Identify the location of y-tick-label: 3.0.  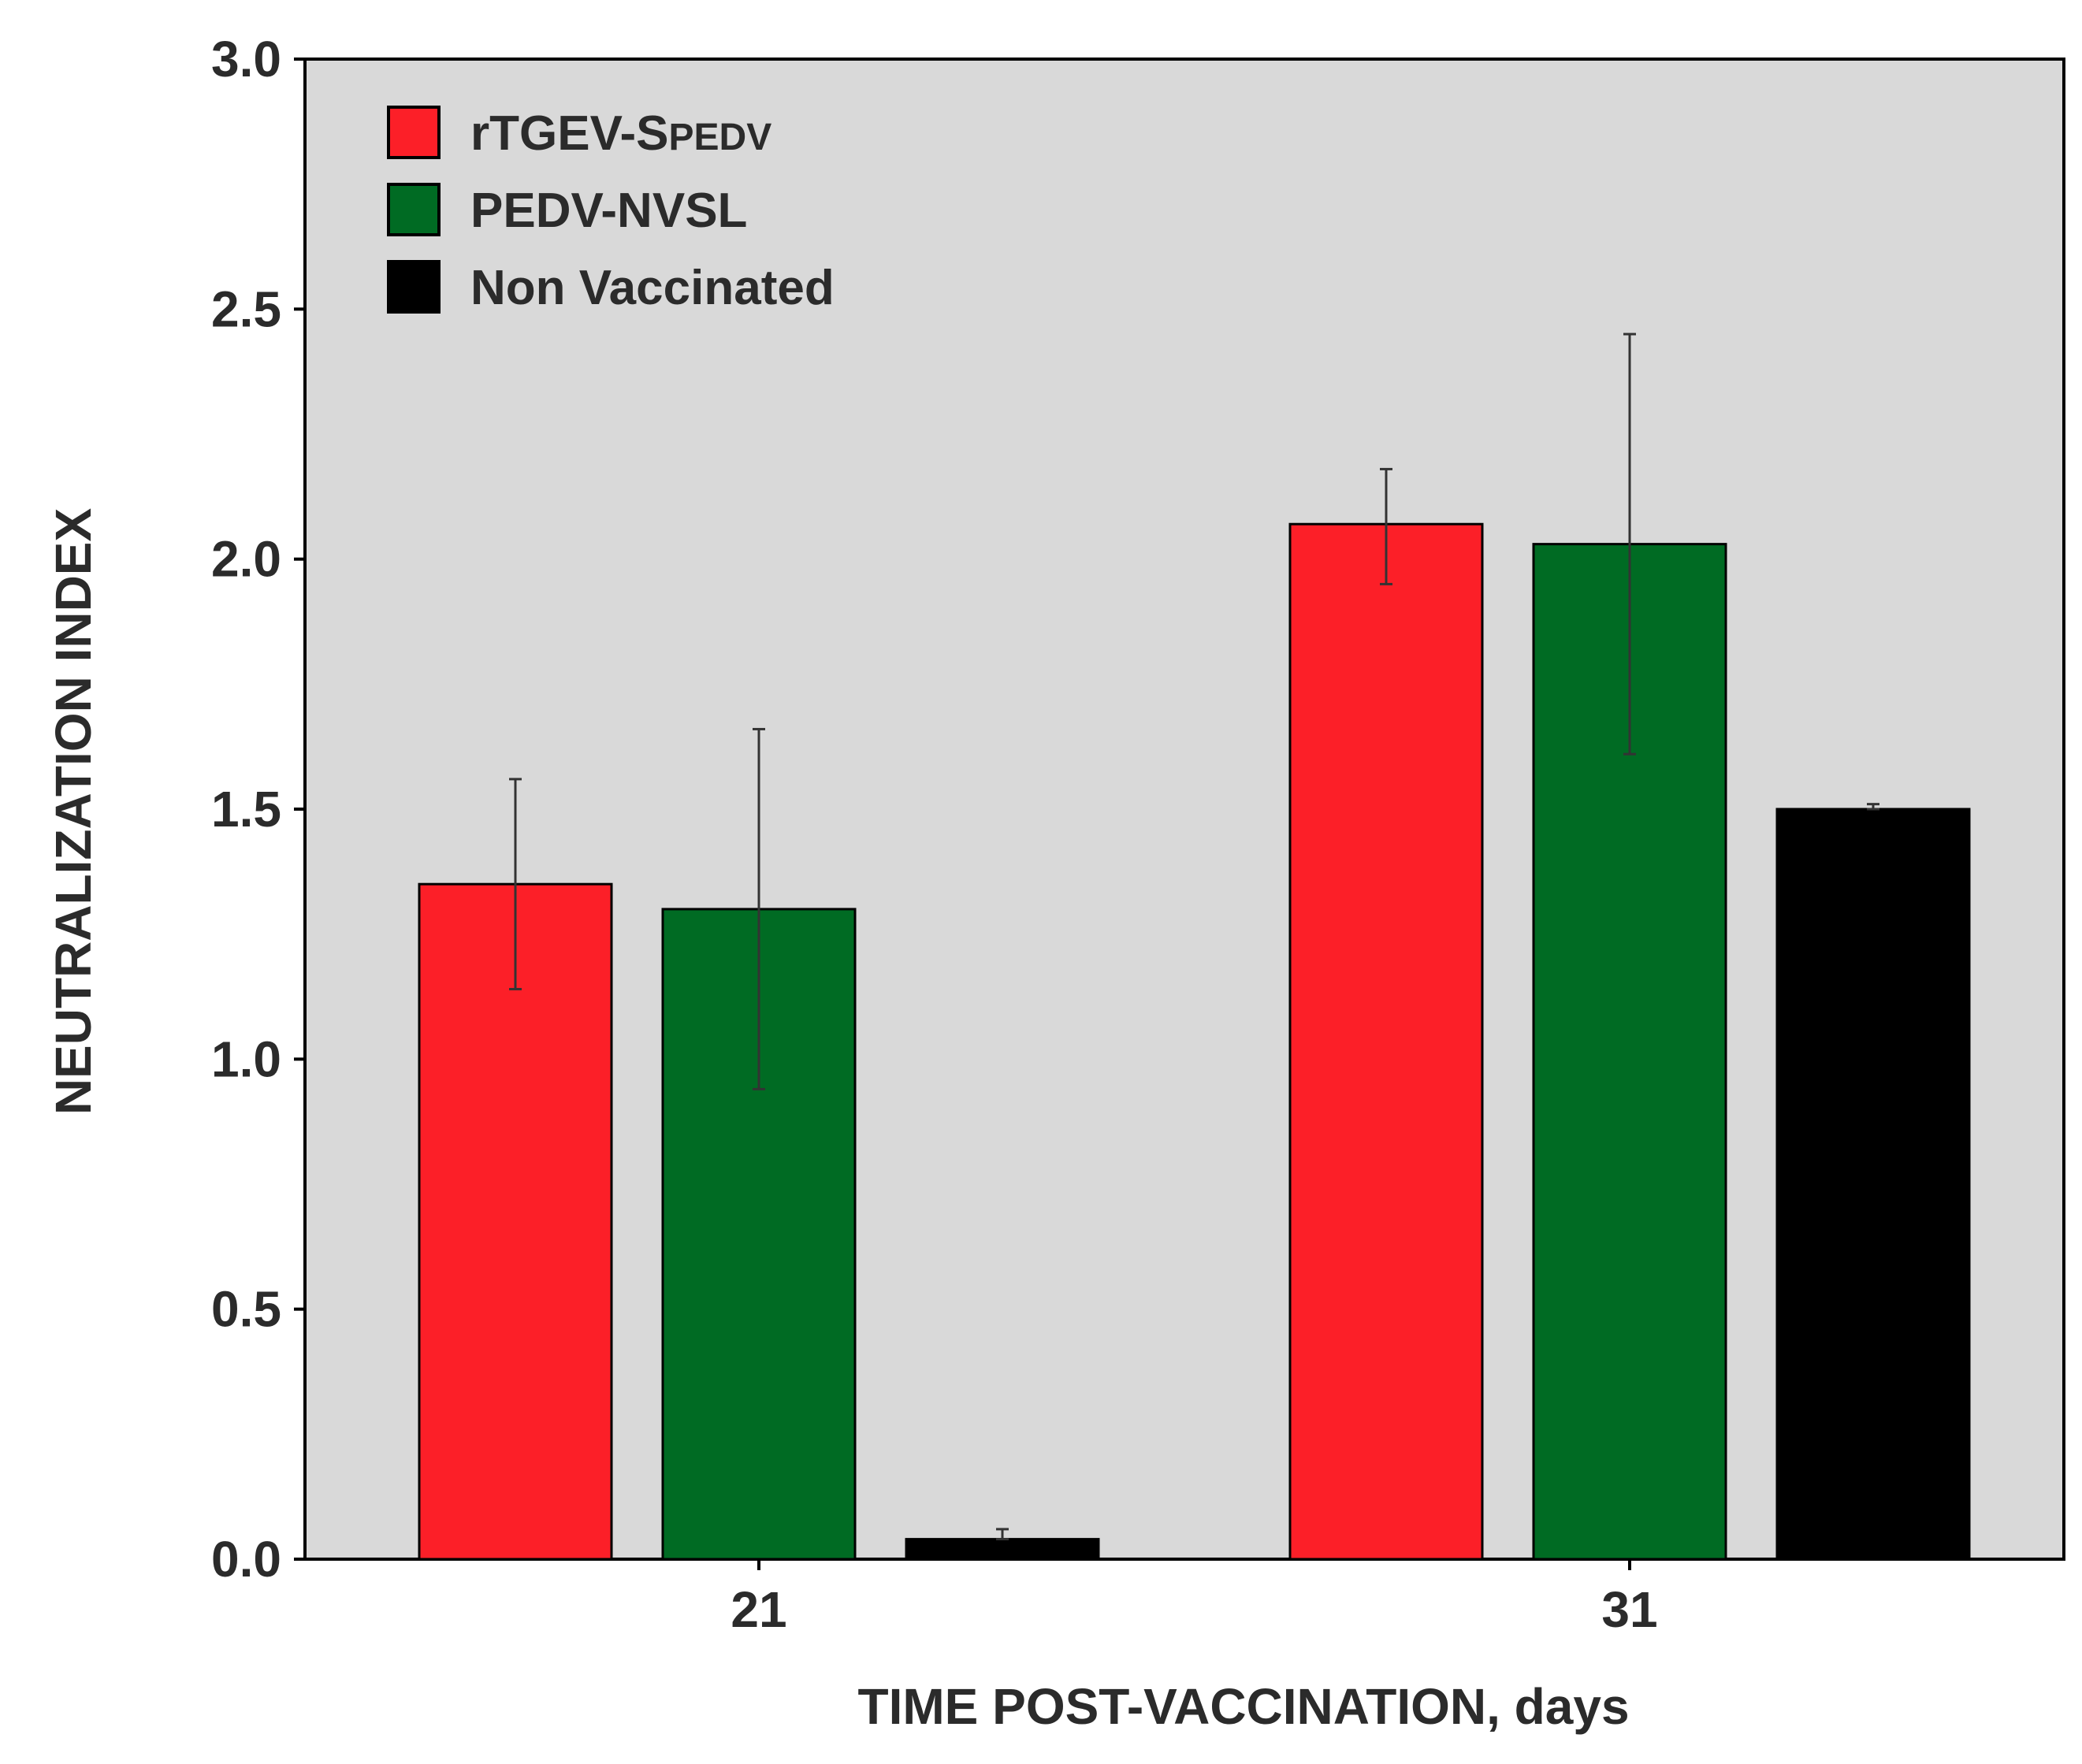
(246, 59).